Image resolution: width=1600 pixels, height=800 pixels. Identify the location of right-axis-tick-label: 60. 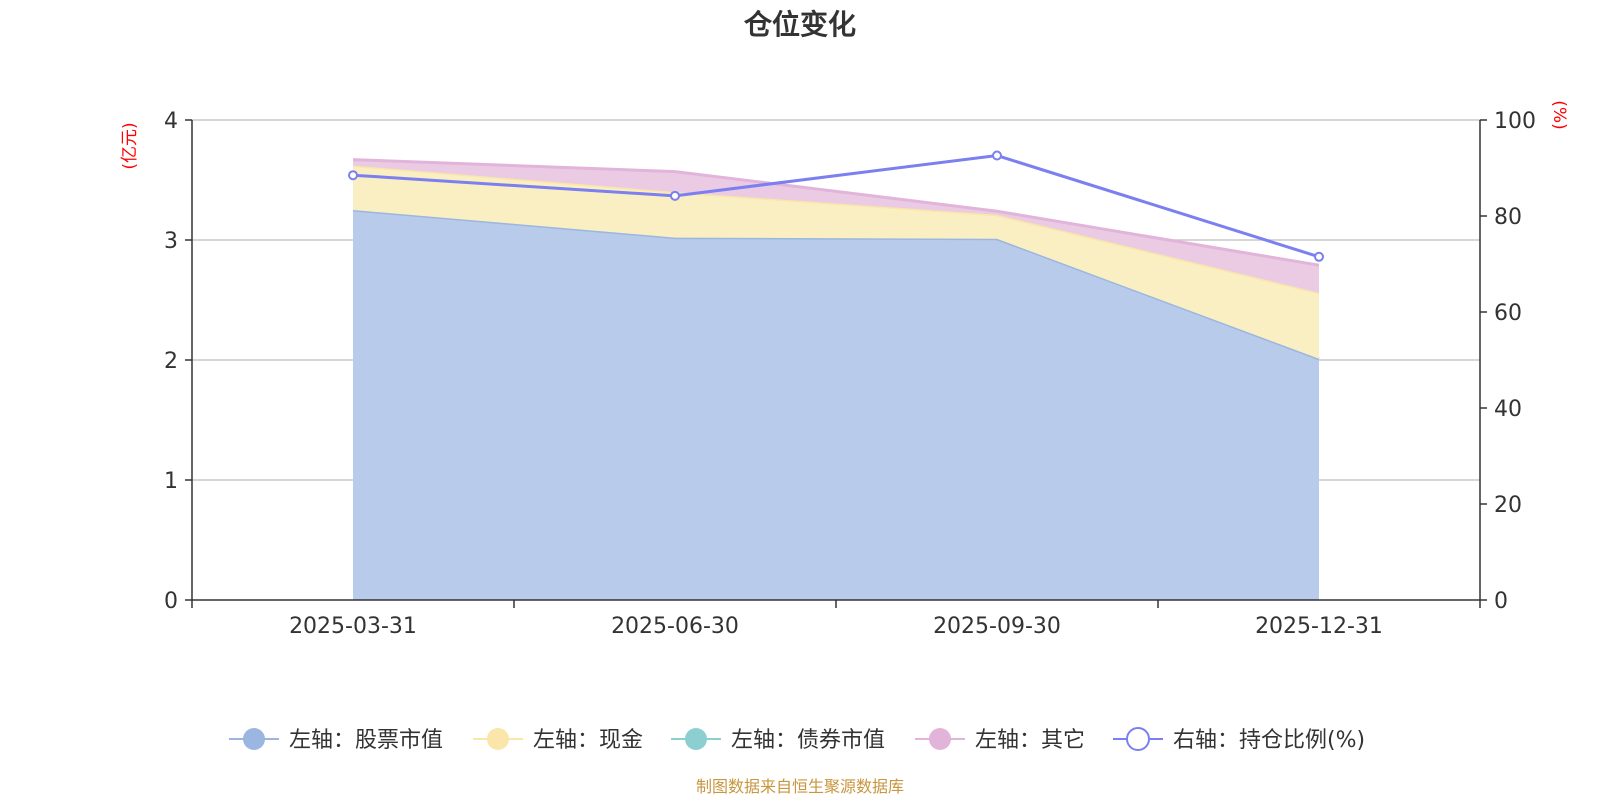
(1508, 313).